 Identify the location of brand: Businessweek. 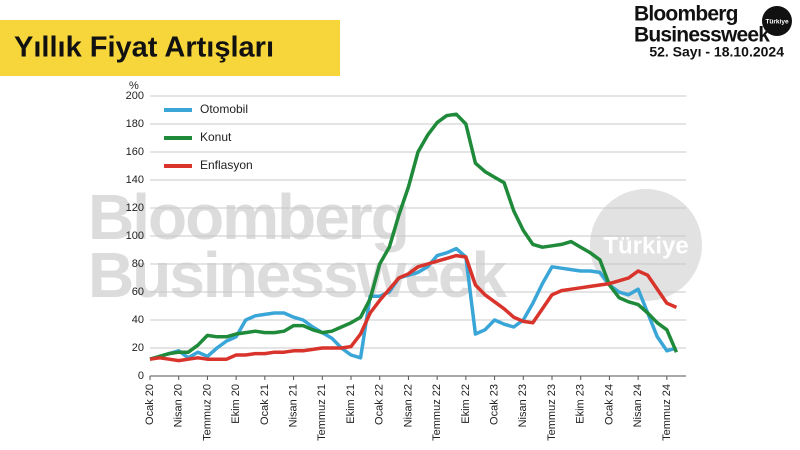
(702, 35).